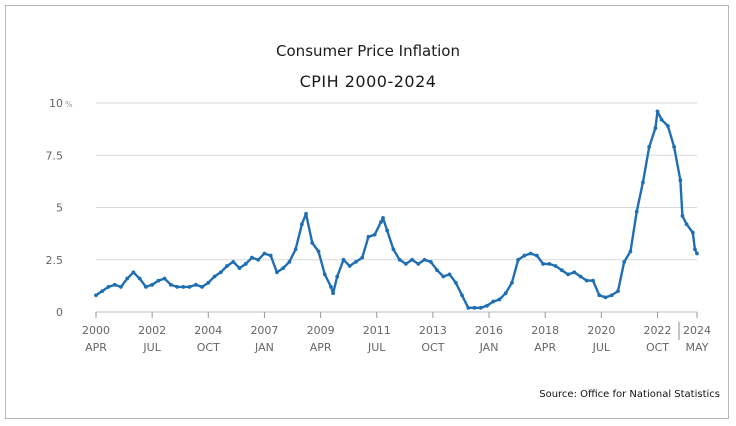  I want to click on x-tick-year: 2022, so click(657, 330).